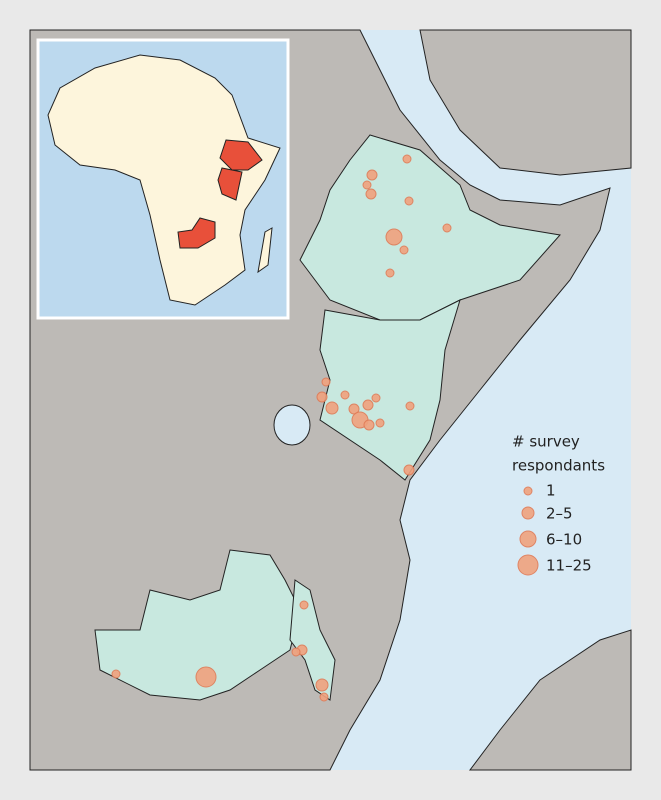 The height and width of the screenshot is (800, 661). I want to click on inset, so click(163, 179).